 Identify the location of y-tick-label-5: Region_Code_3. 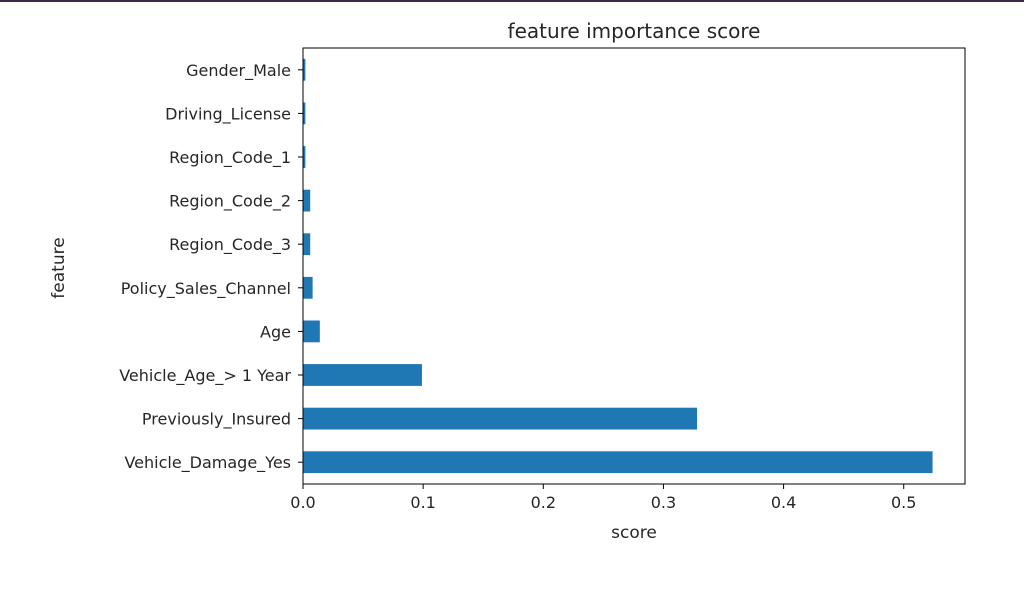
(230, 245).